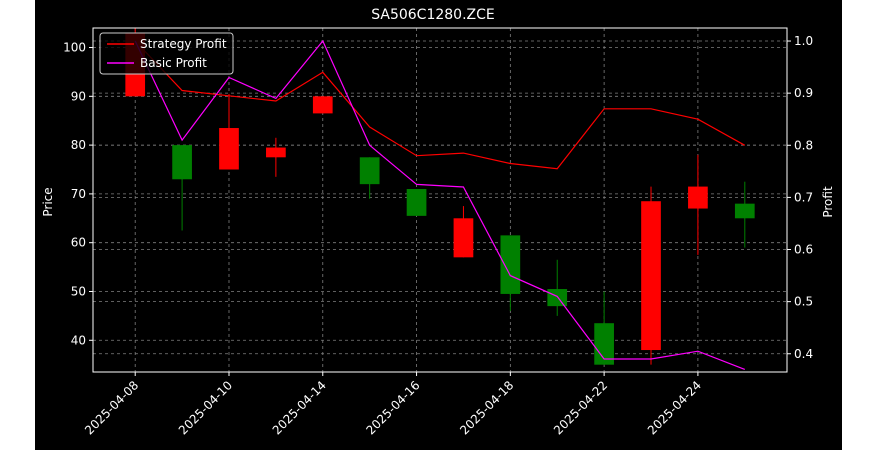 The width and height of the screenshot is (878, 450). Describe the element at coordinates (803, 302) in the screenshot. I see `right-tick-label: 0.5` at that location.